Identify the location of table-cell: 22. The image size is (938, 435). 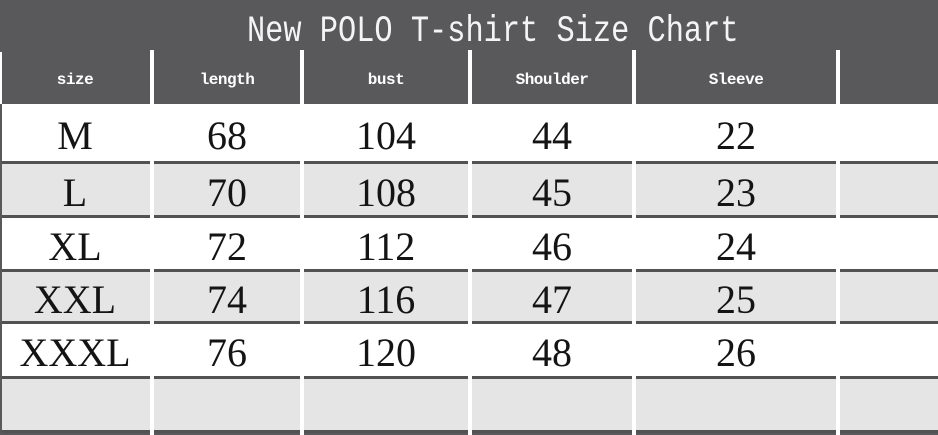
(736, 132).